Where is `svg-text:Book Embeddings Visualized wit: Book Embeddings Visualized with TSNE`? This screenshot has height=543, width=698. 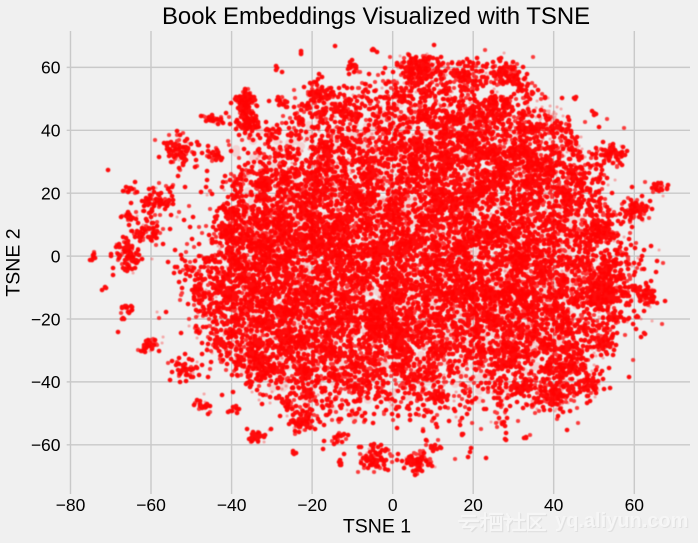
svg-text:Book Embeddings Visualized wit: Book Embeddings Visualized with TSNE is located at coordinates (376, 16).